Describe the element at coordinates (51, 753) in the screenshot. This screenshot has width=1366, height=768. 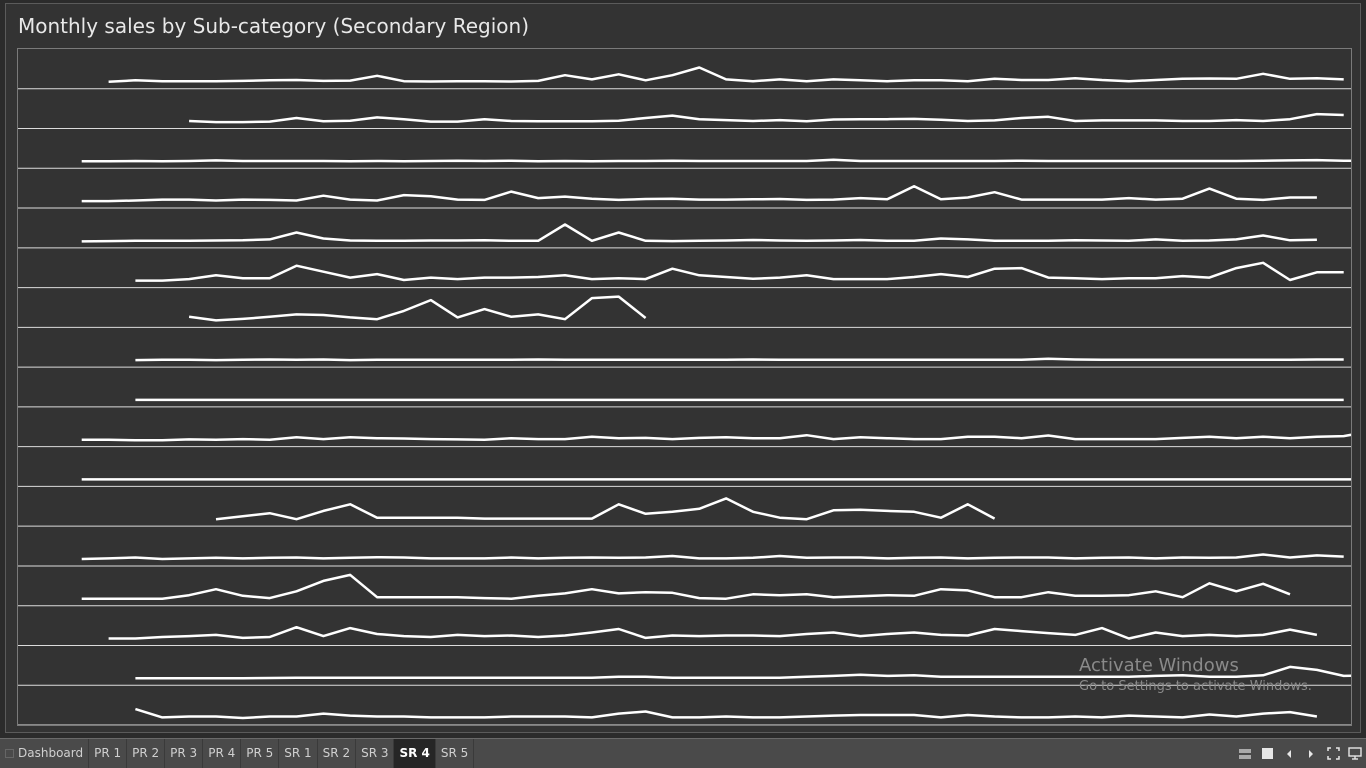
I see `tab-label: Dashboard` at that location.